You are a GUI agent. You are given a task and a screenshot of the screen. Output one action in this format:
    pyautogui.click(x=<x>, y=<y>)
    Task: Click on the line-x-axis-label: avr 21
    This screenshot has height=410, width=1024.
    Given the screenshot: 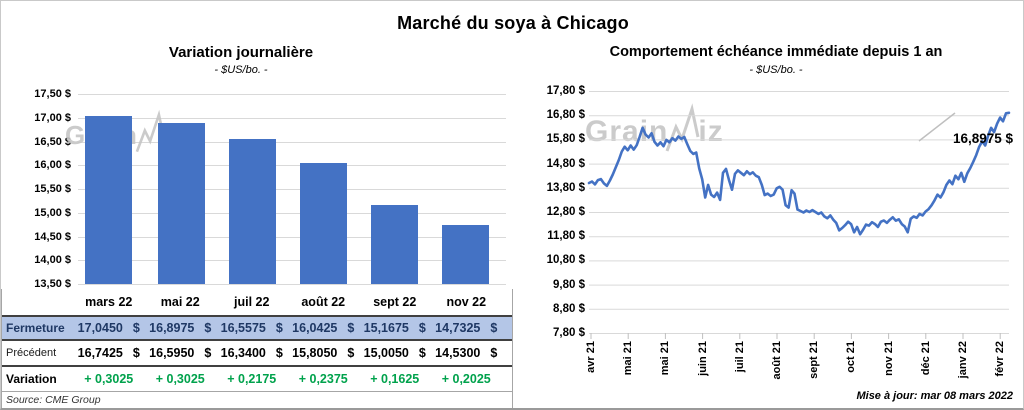 What is the action you would take?
    pyautogui.click(x=591, y=357)
    